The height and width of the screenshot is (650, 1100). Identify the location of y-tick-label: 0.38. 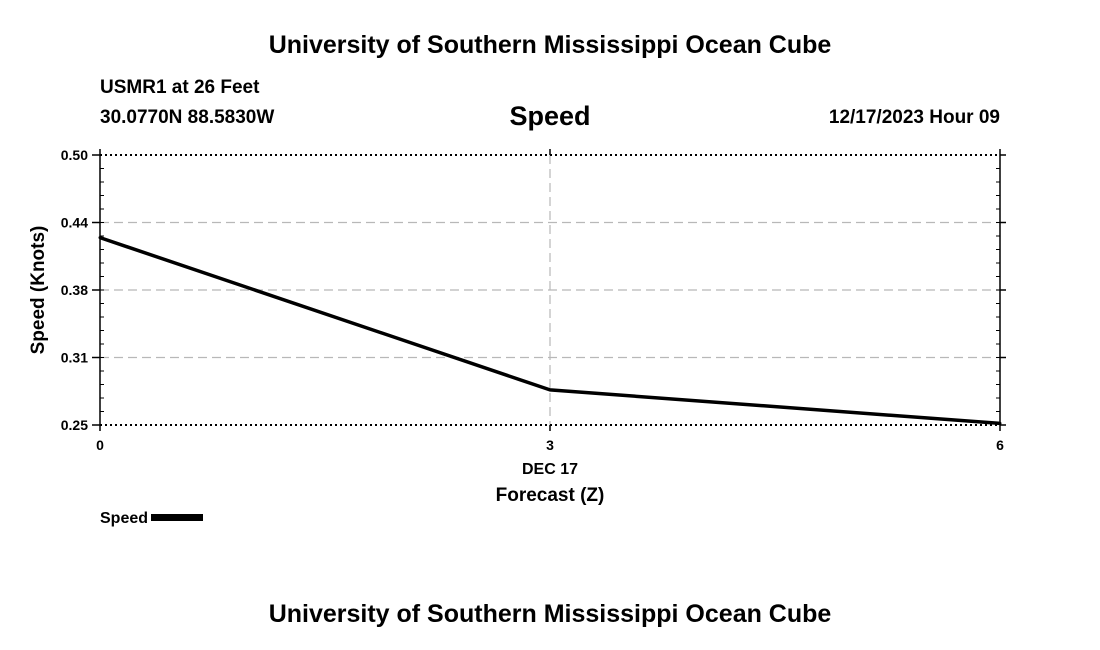
(74, 290).